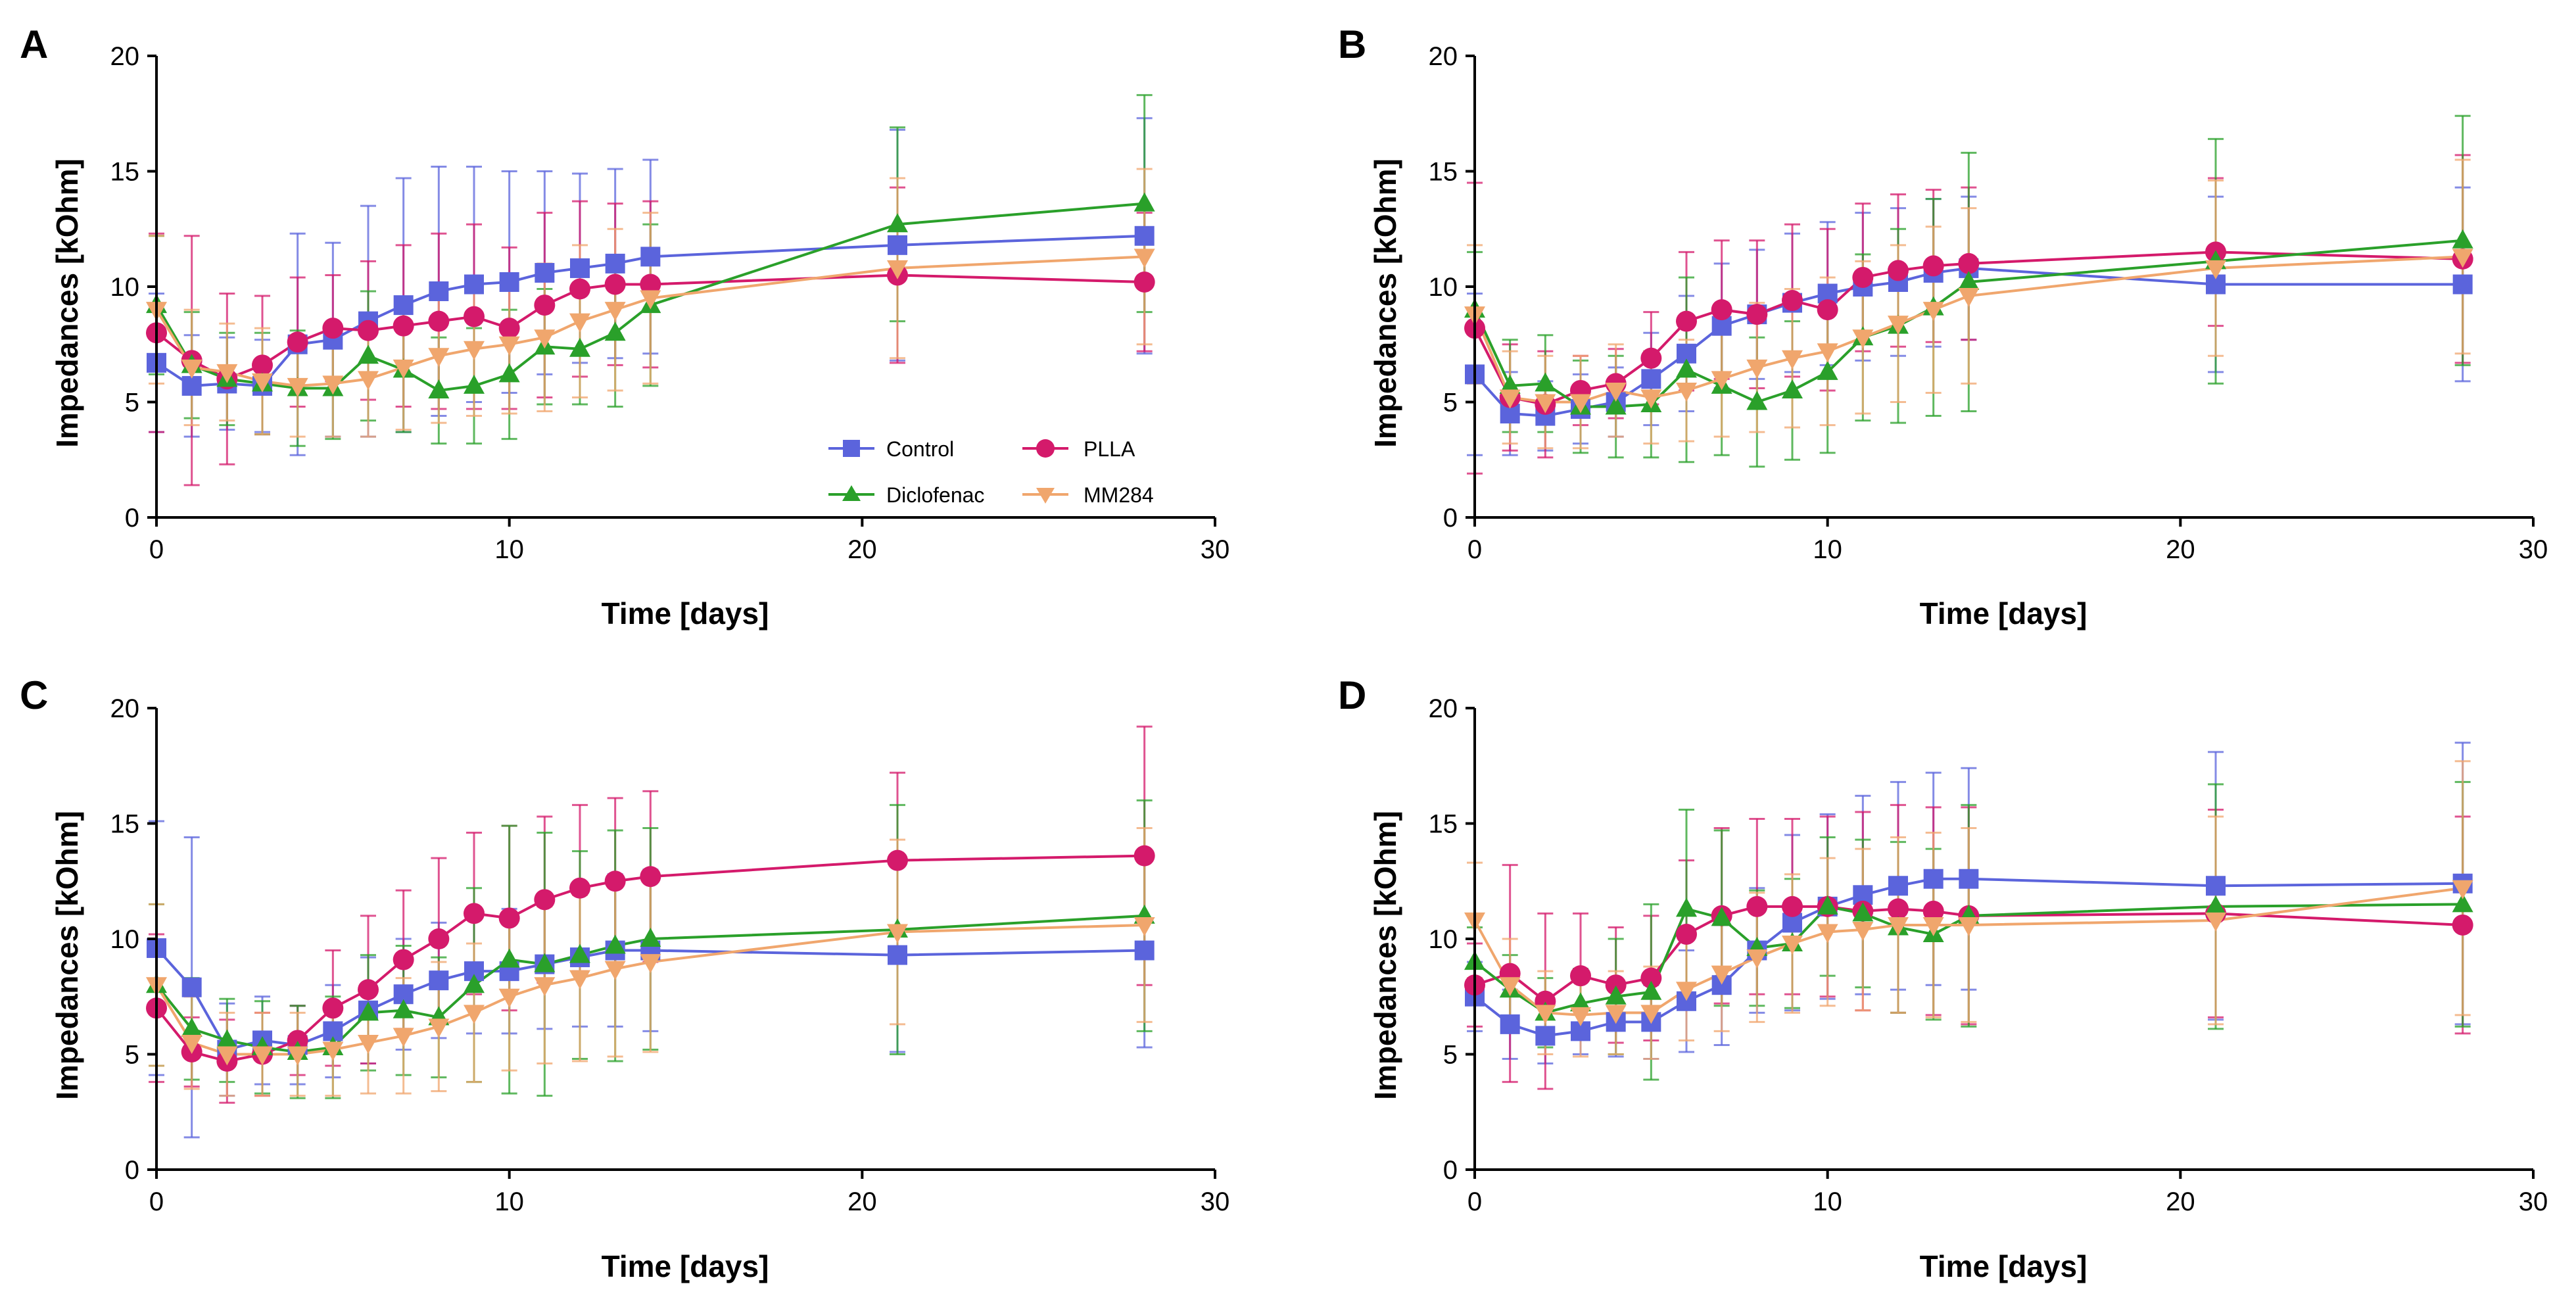 This screenshot has height=1311, width=2576. Describe the element at coordinates (1079, 449) in the screenshot. I see `legend-item-plla: PLLA` at that location.